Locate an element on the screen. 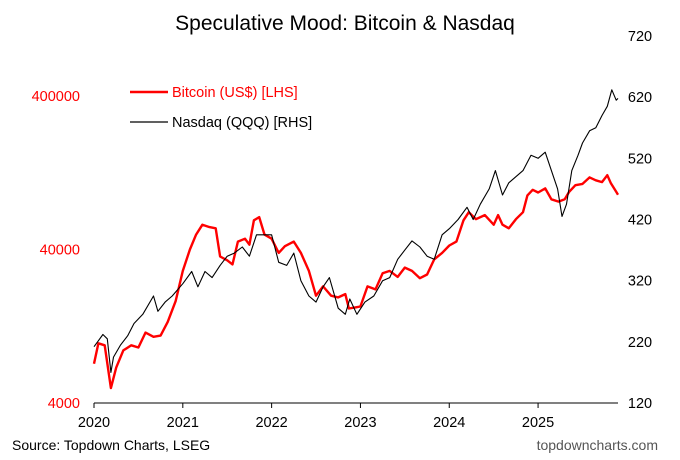 The image size is (680, 460). legend: Bitcoin (US$) [LHS] Nasdaq (QQQ) [RHS] is located at coordinates (221, 108).